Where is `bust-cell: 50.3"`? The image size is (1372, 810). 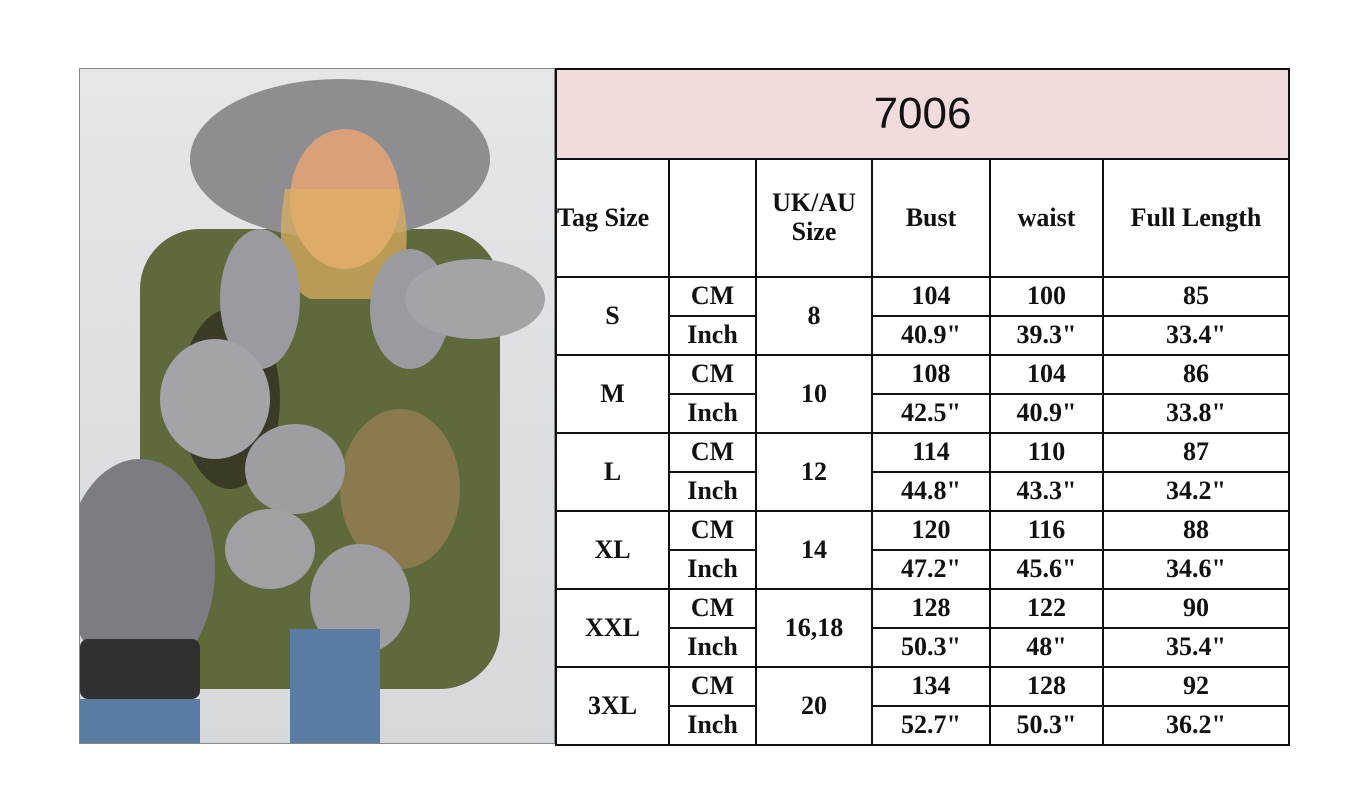
bust-cell: 50.3" is located at coordinates (931, 647).